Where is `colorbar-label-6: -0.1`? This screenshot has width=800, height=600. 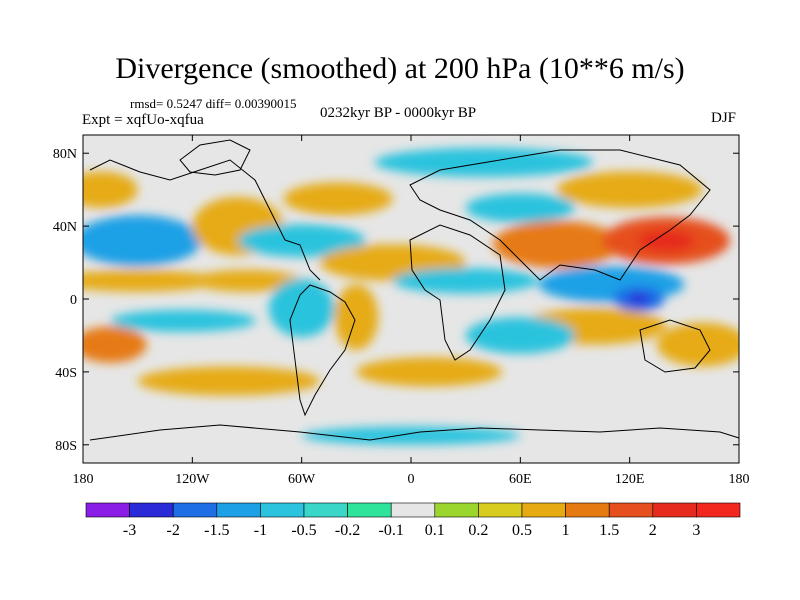
colorbar-label-6: -0.1 is located at coordinates (391, 530).